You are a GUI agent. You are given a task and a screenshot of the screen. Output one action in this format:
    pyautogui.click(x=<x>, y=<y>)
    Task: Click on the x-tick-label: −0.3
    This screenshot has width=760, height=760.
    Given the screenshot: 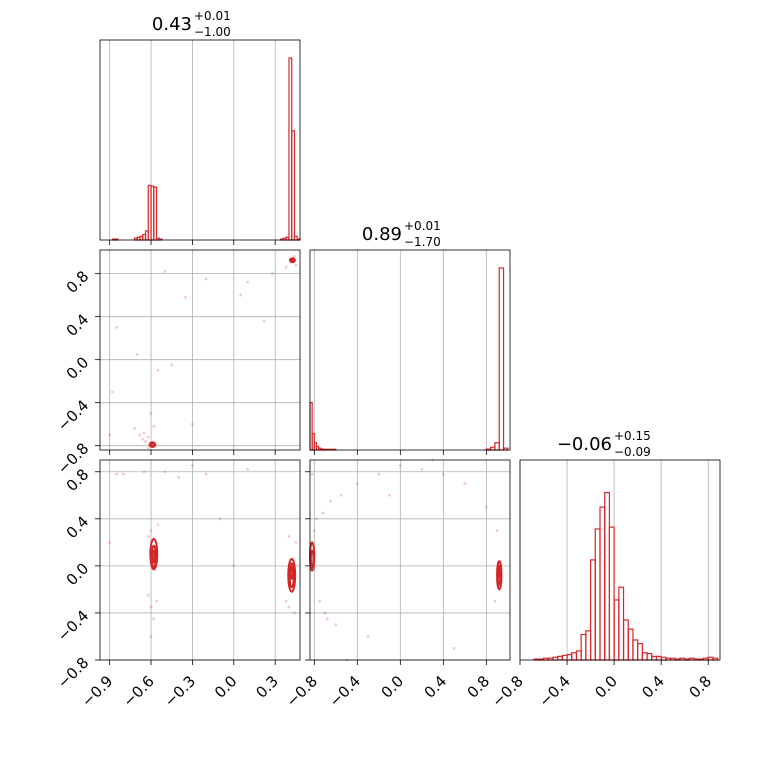 What is the action you would take?
    pyautogui.click(x=180, y=691)
    